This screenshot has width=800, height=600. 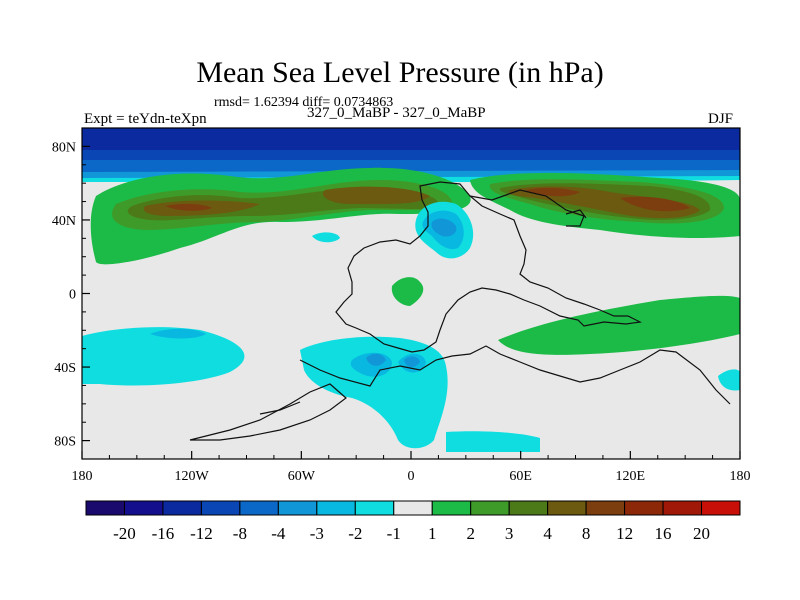 I want to click on colorbar-label: 16, so click(x=663, y=533).